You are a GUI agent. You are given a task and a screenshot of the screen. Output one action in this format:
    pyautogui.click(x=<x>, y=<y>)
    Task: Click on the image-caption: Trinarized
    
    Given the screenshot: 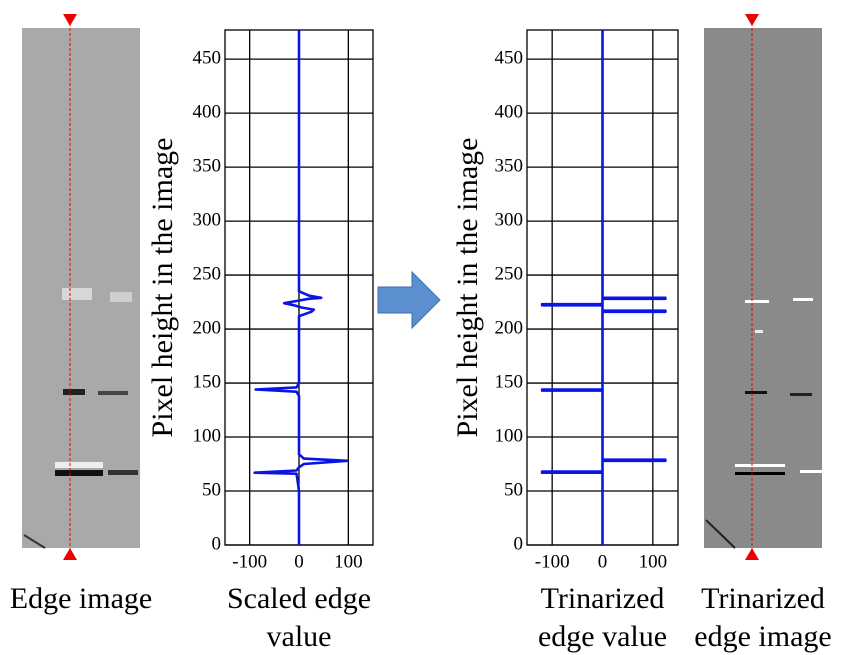 What is the action you would take?
    pyautogui.click(x=763, y=598)
    